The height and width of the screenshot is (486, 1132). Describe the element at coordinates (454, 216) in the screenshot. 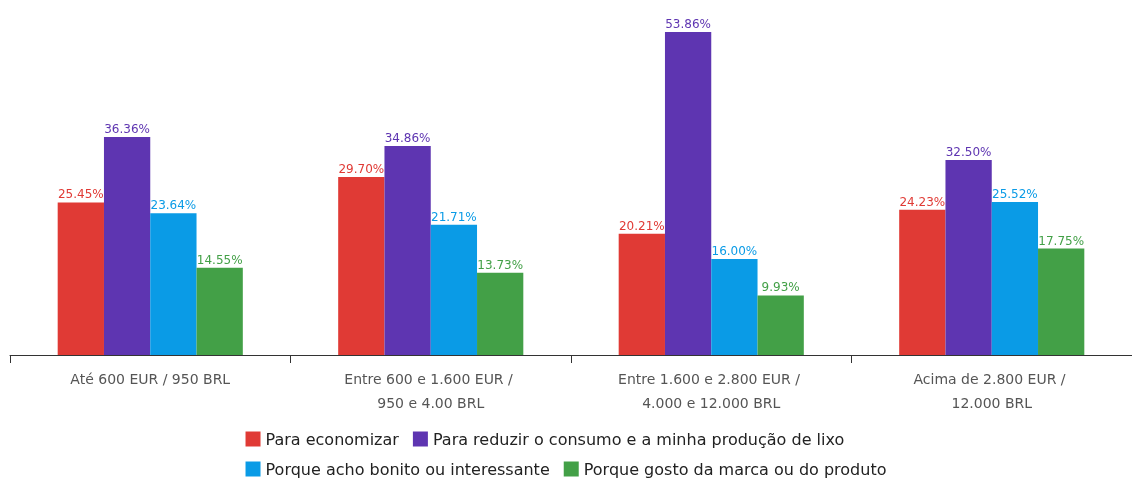

I see `data-label: 21.71%` at that location.